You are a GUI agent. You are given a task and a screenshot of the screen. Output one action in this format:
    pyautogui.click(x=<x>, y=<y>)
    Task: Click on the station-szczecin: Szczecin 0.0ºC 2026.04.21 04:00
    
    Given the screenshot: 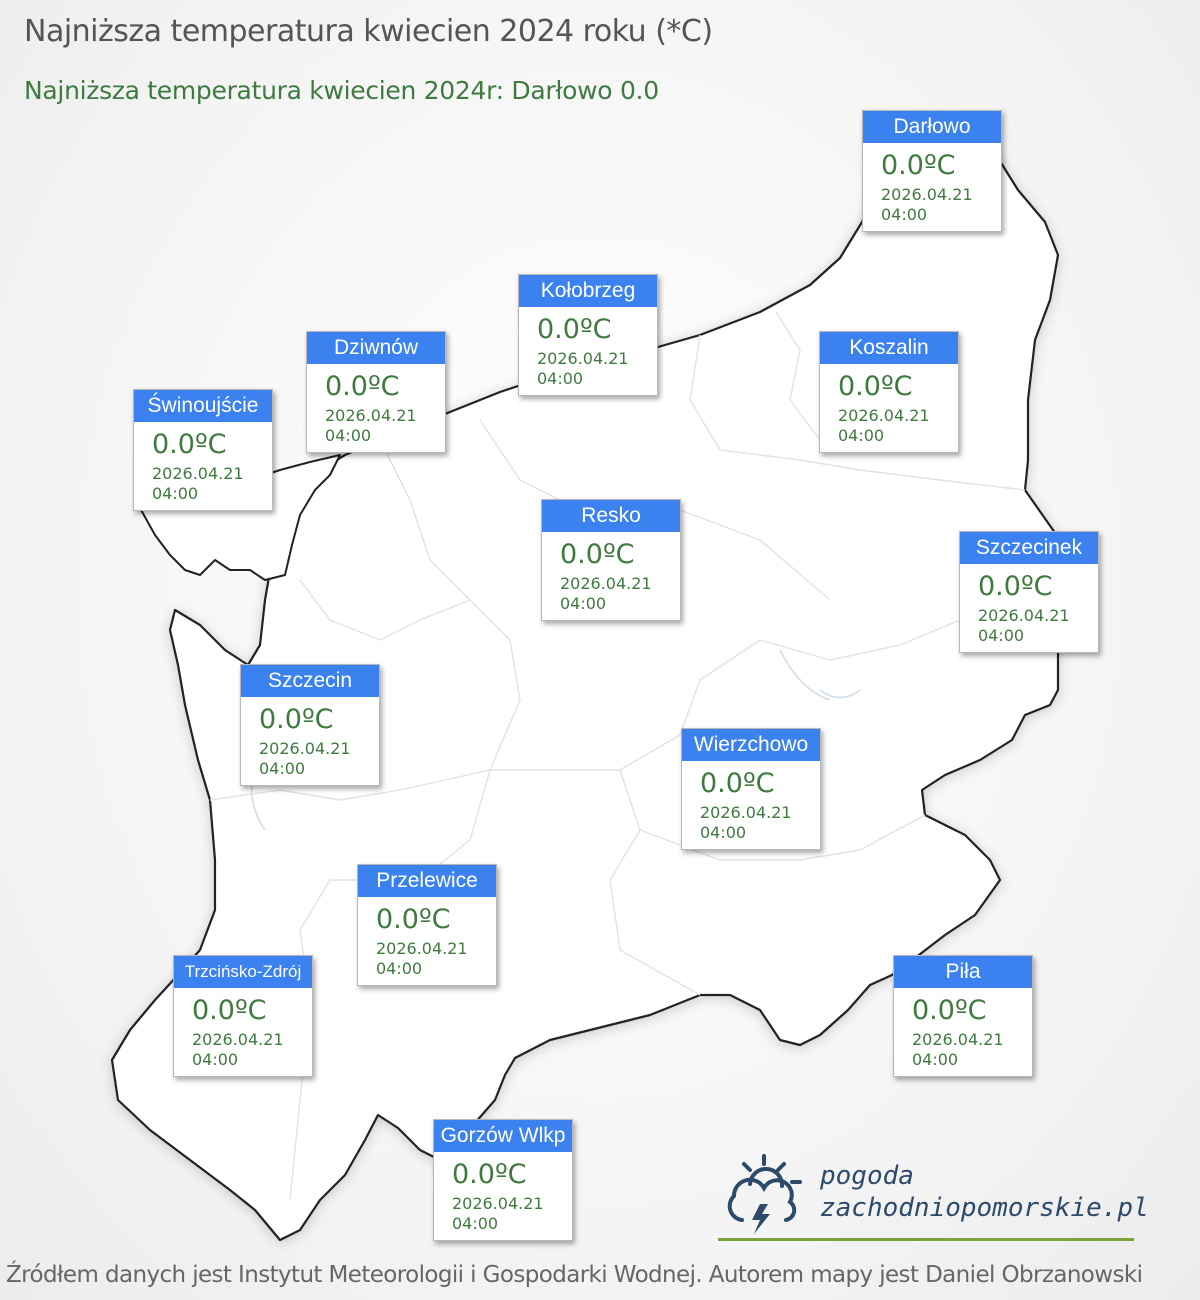 What is the action you would take?
    pyautogui.click(x=310, y=725)
    